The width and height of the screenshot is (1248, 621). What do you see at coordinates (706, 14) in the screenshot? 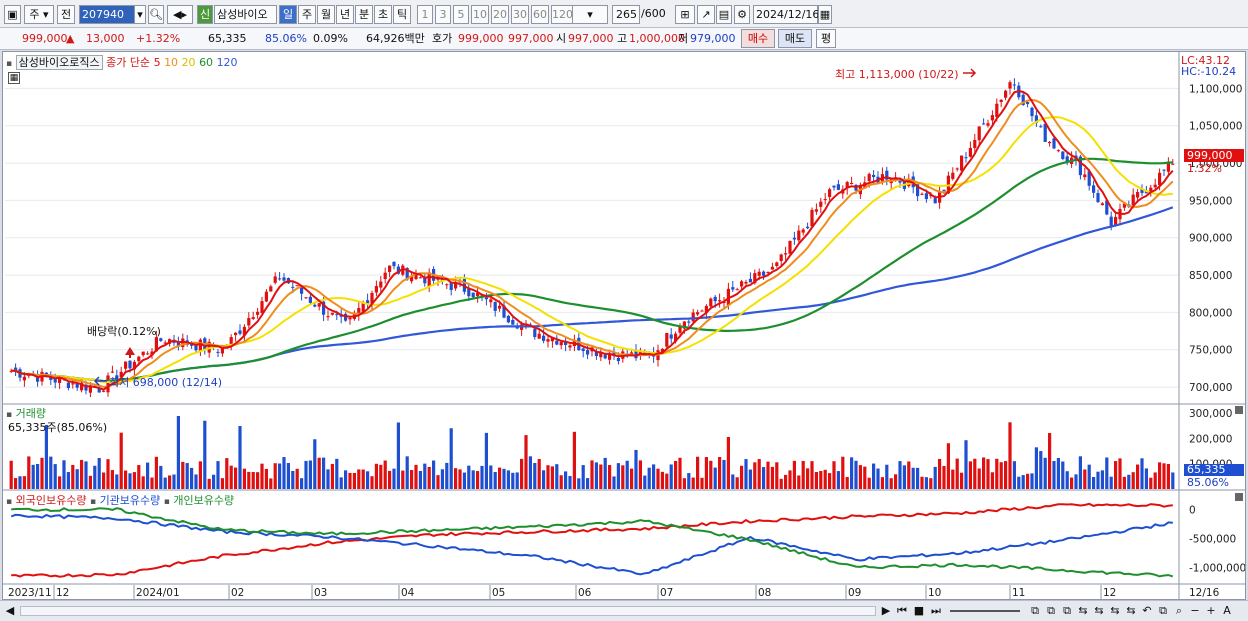
I see `draw-tool-icon: ↗` at bounding box center [706, 14].